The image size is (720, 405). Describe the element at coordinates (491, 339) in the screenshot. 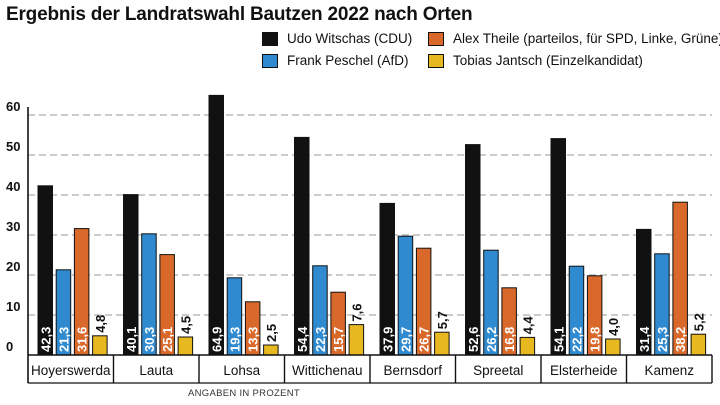

I see `data-label: 26,2` at that location.